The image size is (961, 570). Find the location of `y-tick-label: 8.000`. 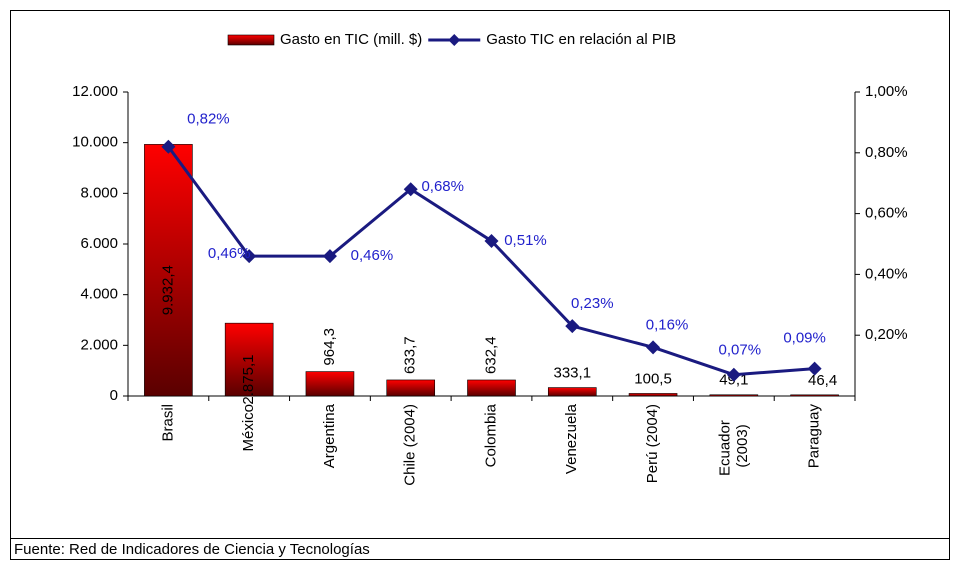

y-tick-label: 8.000 is located at coordinates (99, 192).